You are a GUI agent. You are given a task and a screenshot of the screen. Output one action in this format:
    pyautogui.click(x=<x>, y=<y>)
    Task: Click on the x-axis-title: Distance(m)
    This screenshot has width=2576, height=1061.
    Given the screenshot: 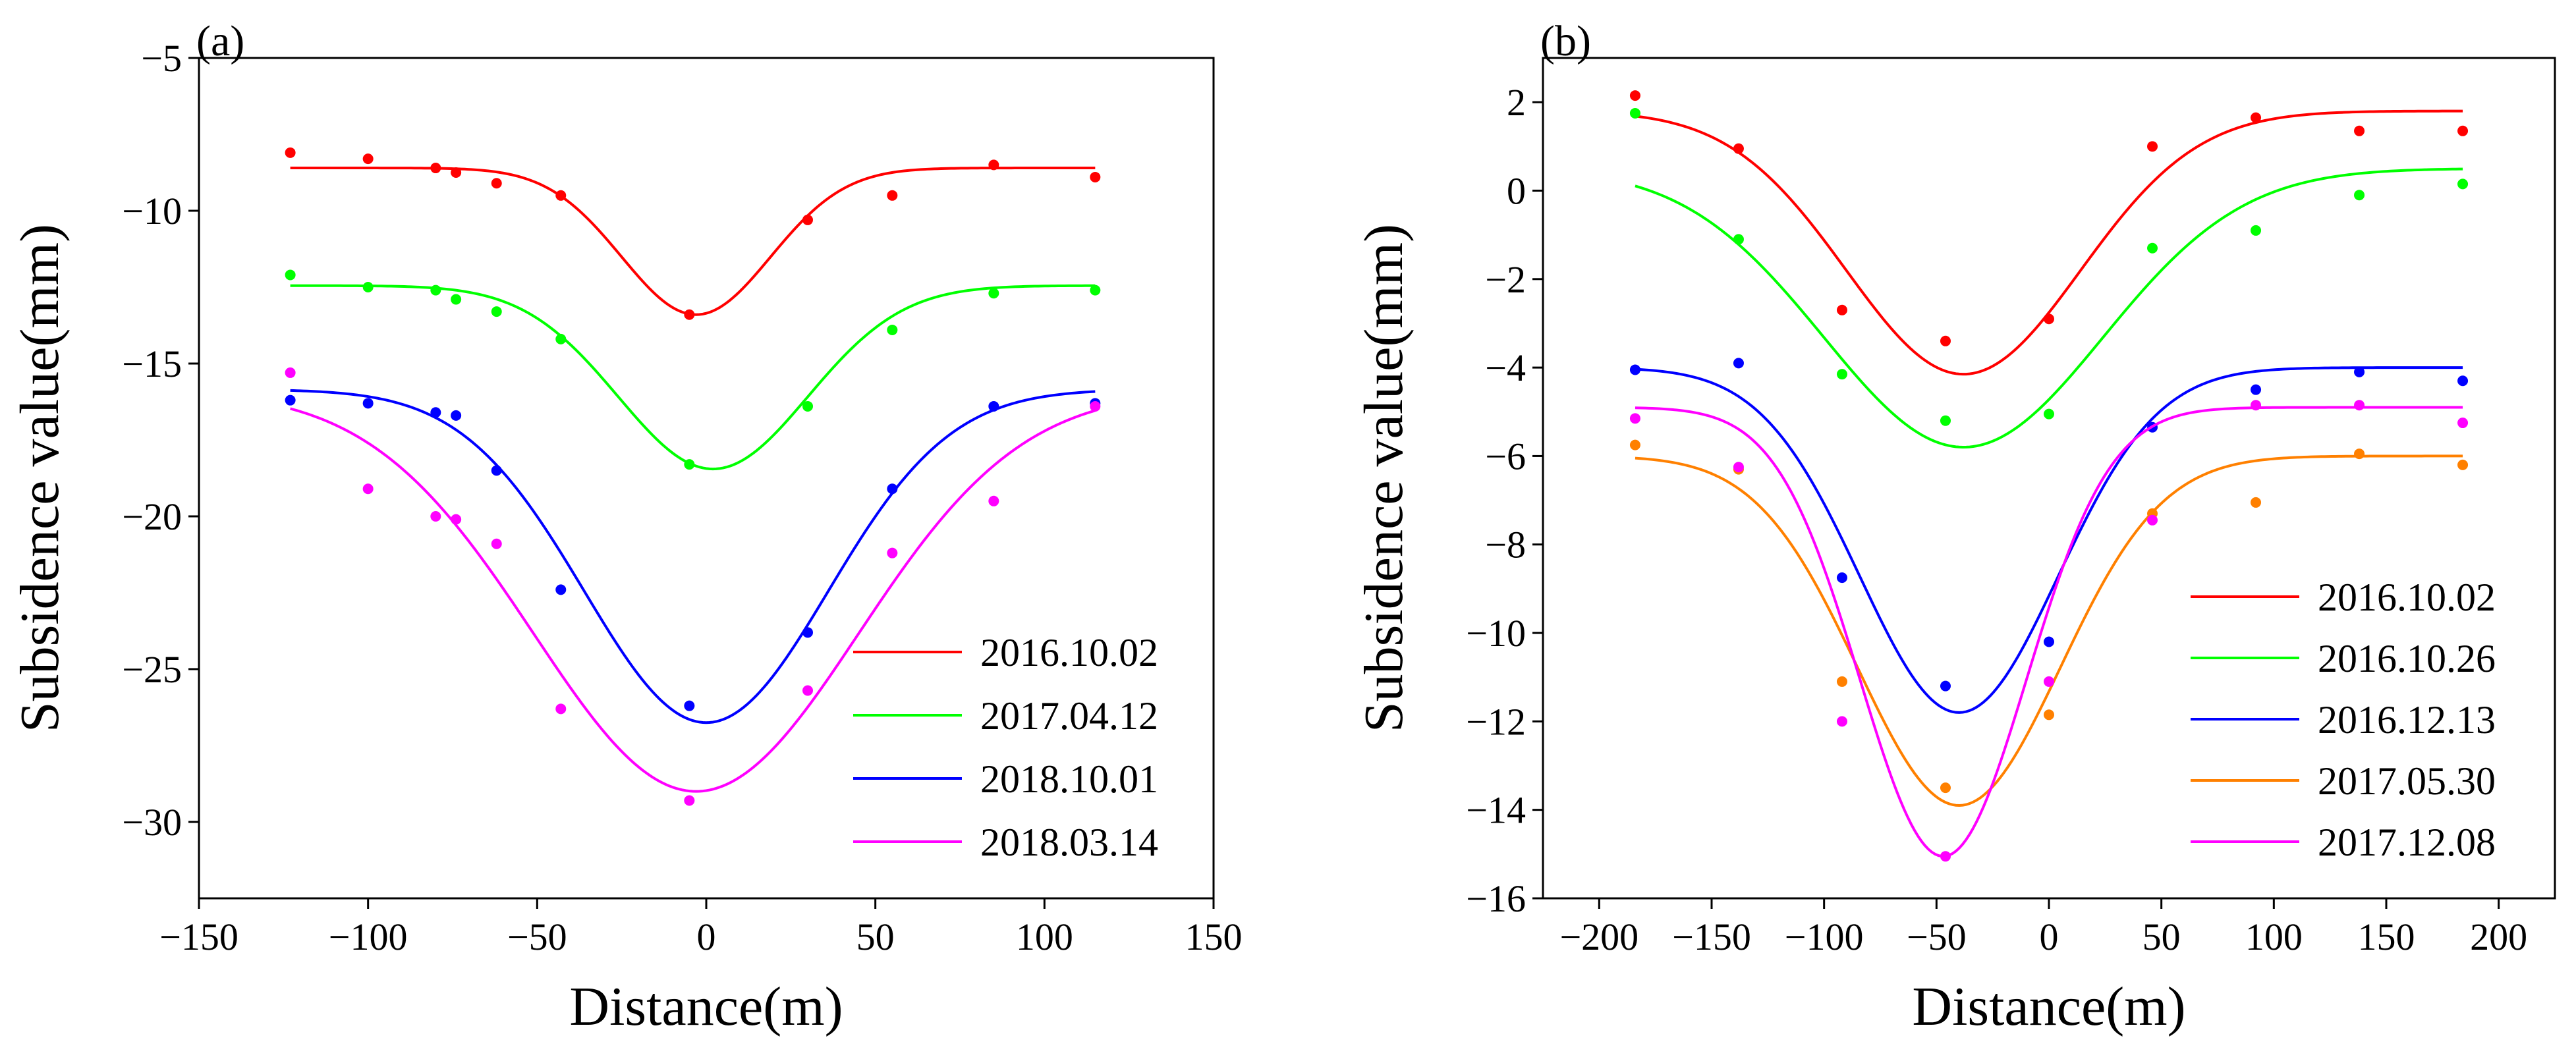 What is the action you would take?
    pyautogui.click(x=706, y=1006)
    